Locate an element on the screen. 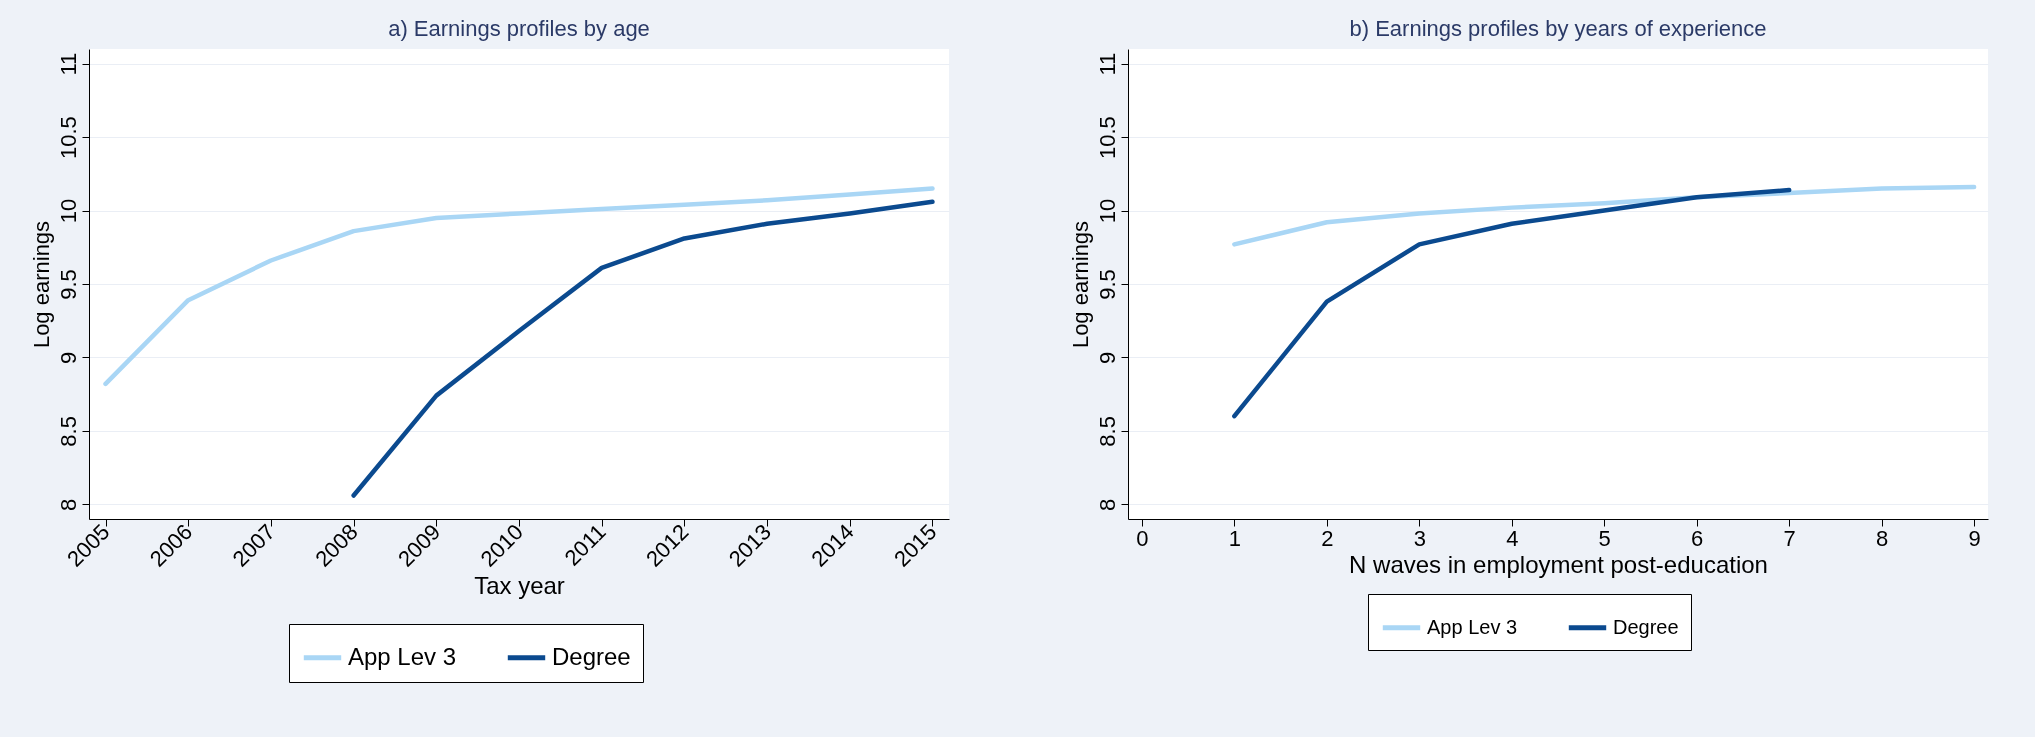  x-tick-label: 6 is located at coordinates (1697, 538).